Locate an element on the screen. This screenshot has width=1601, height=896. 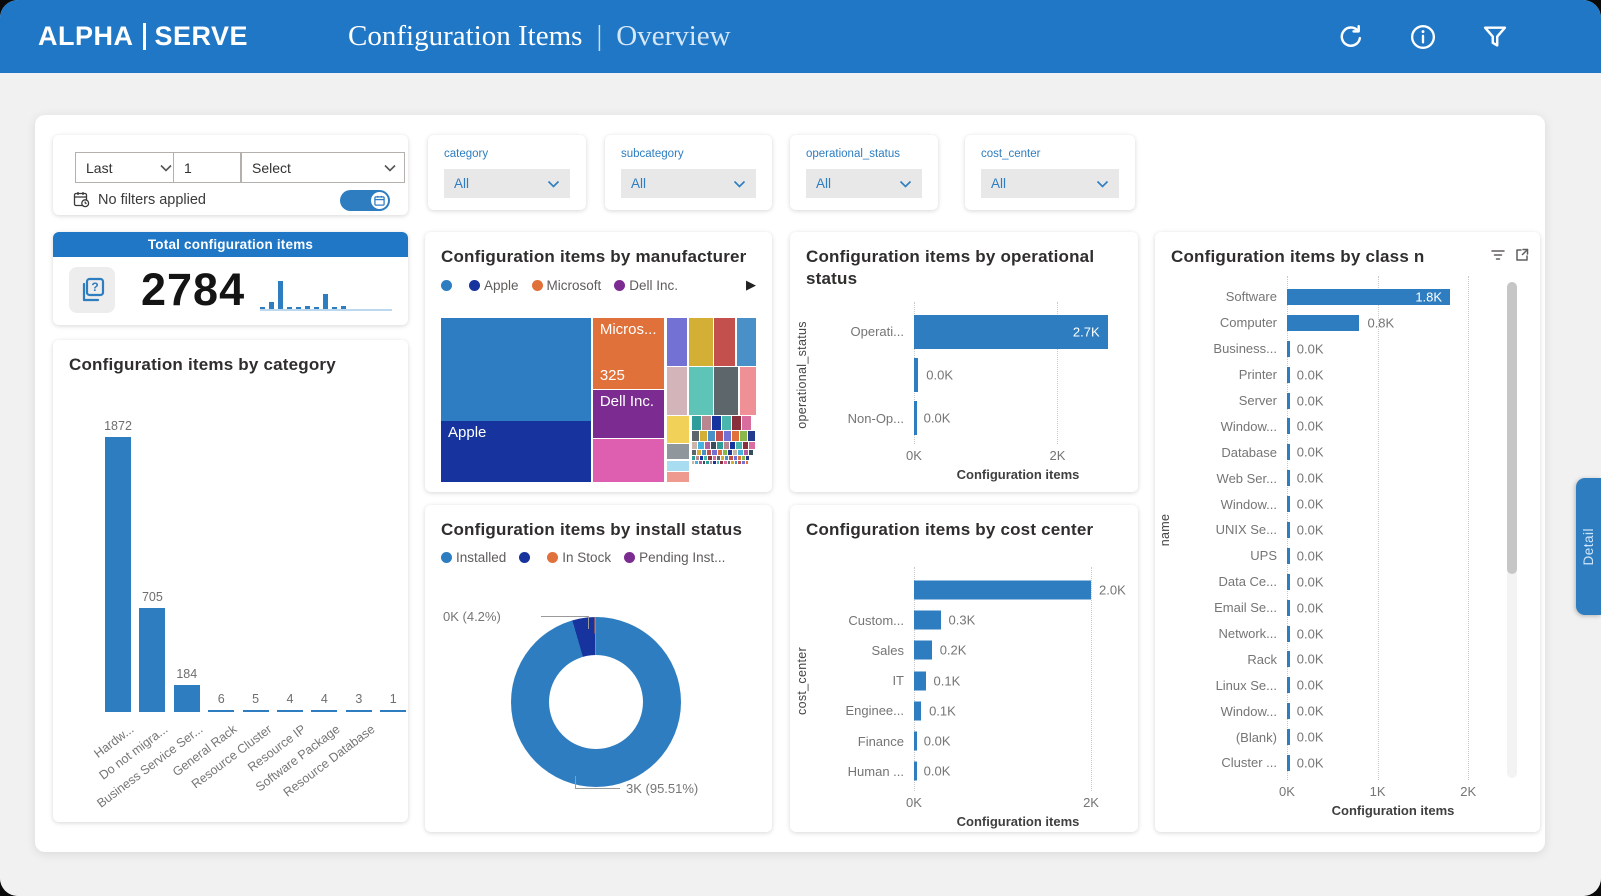
card-header: Total configuration items is located at coordinates (230, 244).